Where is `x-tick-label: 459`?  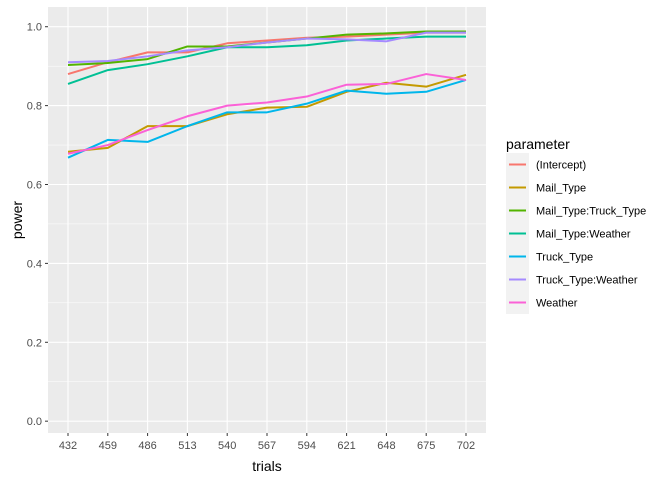 x-tick-label: 459 is located at coordinates (108, 446).